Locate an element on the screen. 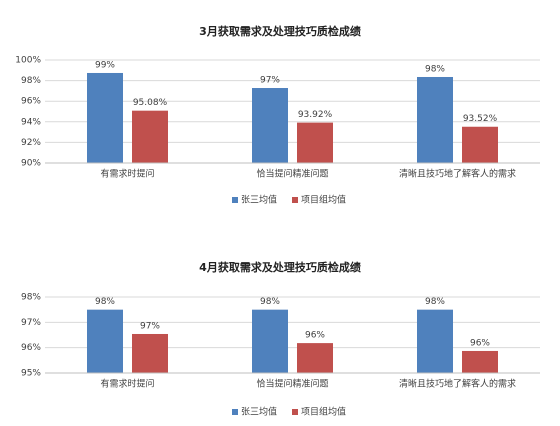 This screenshot has height=426, width=560. y-tick-label: 90% is located at coordinates (31, 164).